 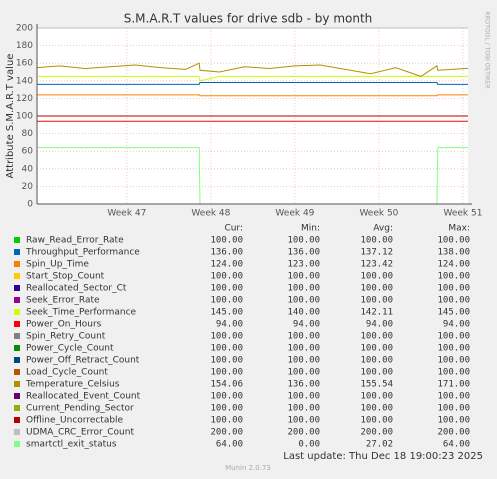 What do you see at coordinates (379, 445) in the screenshot?
I see `legend-stat: 27.02` at bounding box center [379, 445].